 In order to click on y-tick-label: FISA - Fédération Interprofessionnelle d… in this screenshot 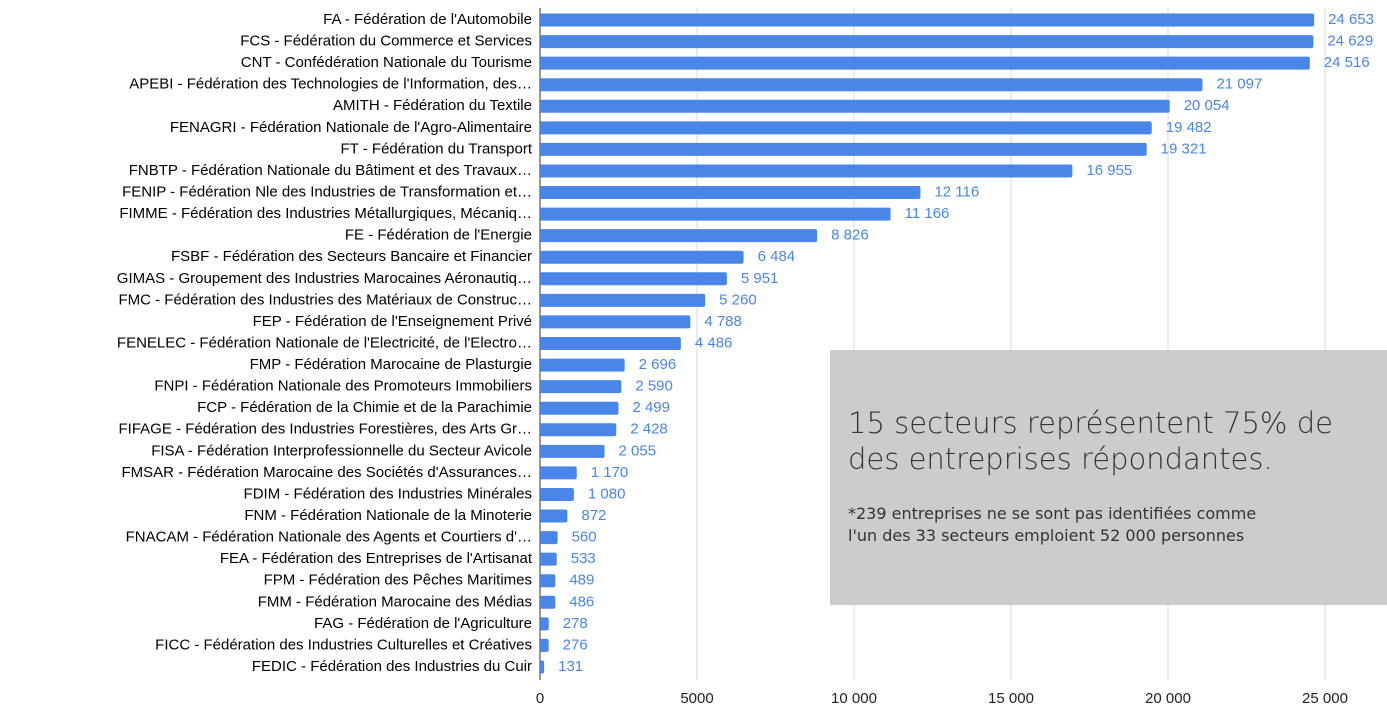, I will do `click(341, 450)`.